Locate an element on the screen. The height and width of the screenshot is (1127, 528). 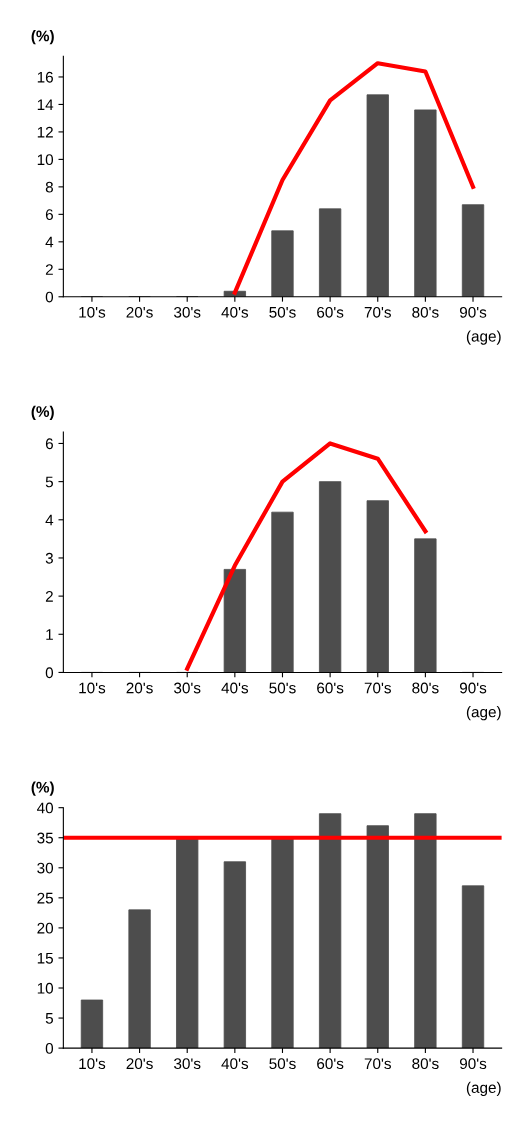
y-tick-label: 40 is located at coordinates (45, 808).